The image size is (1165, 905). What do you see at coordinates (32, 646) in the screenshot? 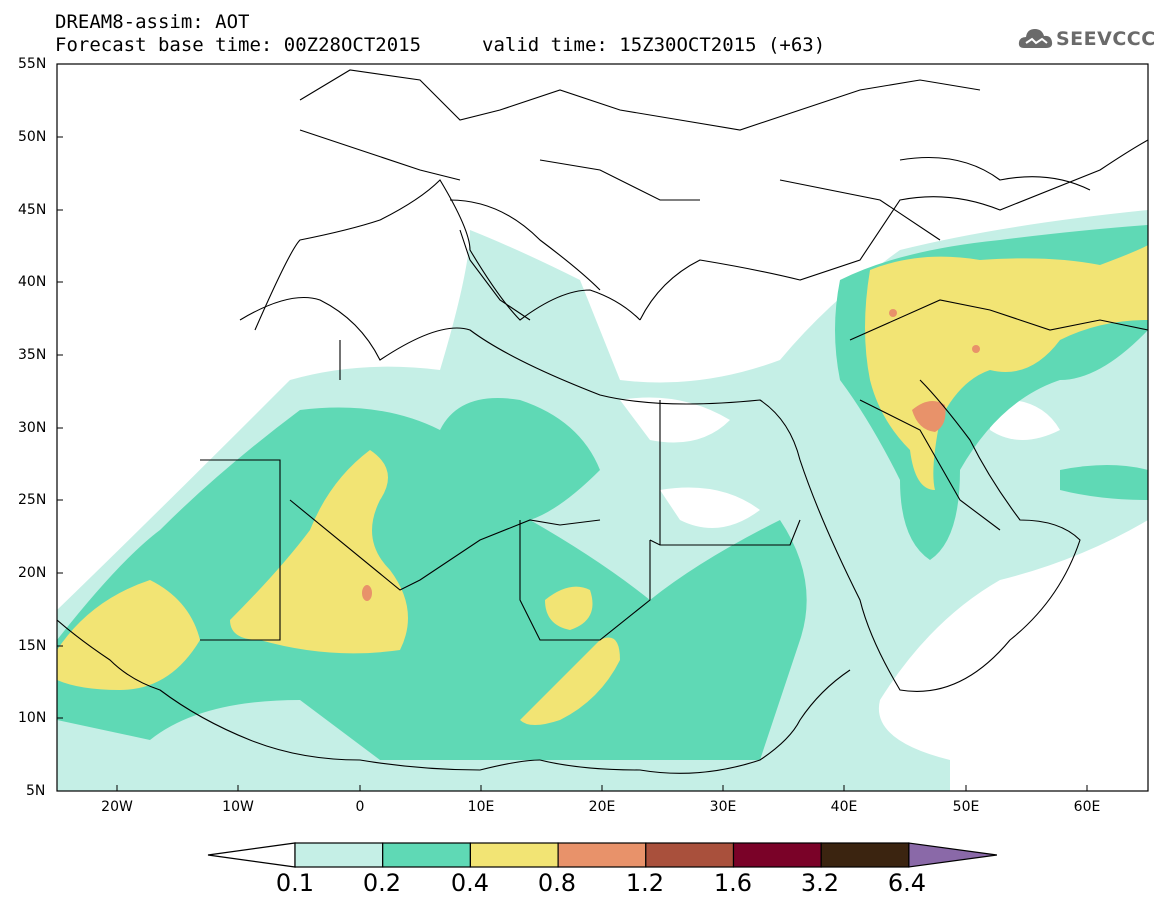
I see `lat-label: 15N` at bounding box center [32, 646].